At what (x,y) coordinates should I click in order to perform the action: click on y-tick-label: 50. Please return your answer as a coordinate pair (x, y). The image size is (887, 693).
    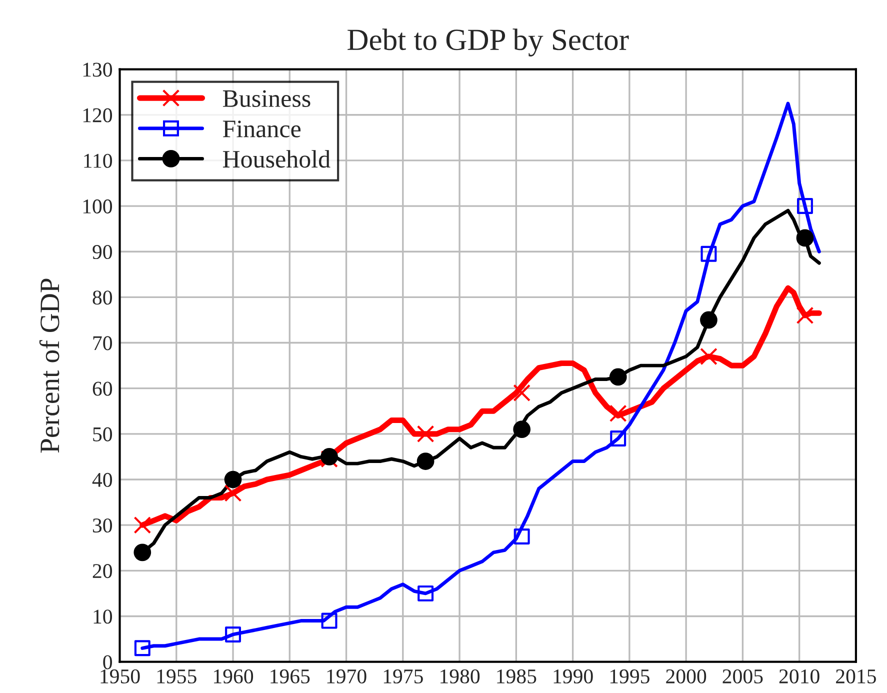
    Looking at the image, I should click on (102, 434).